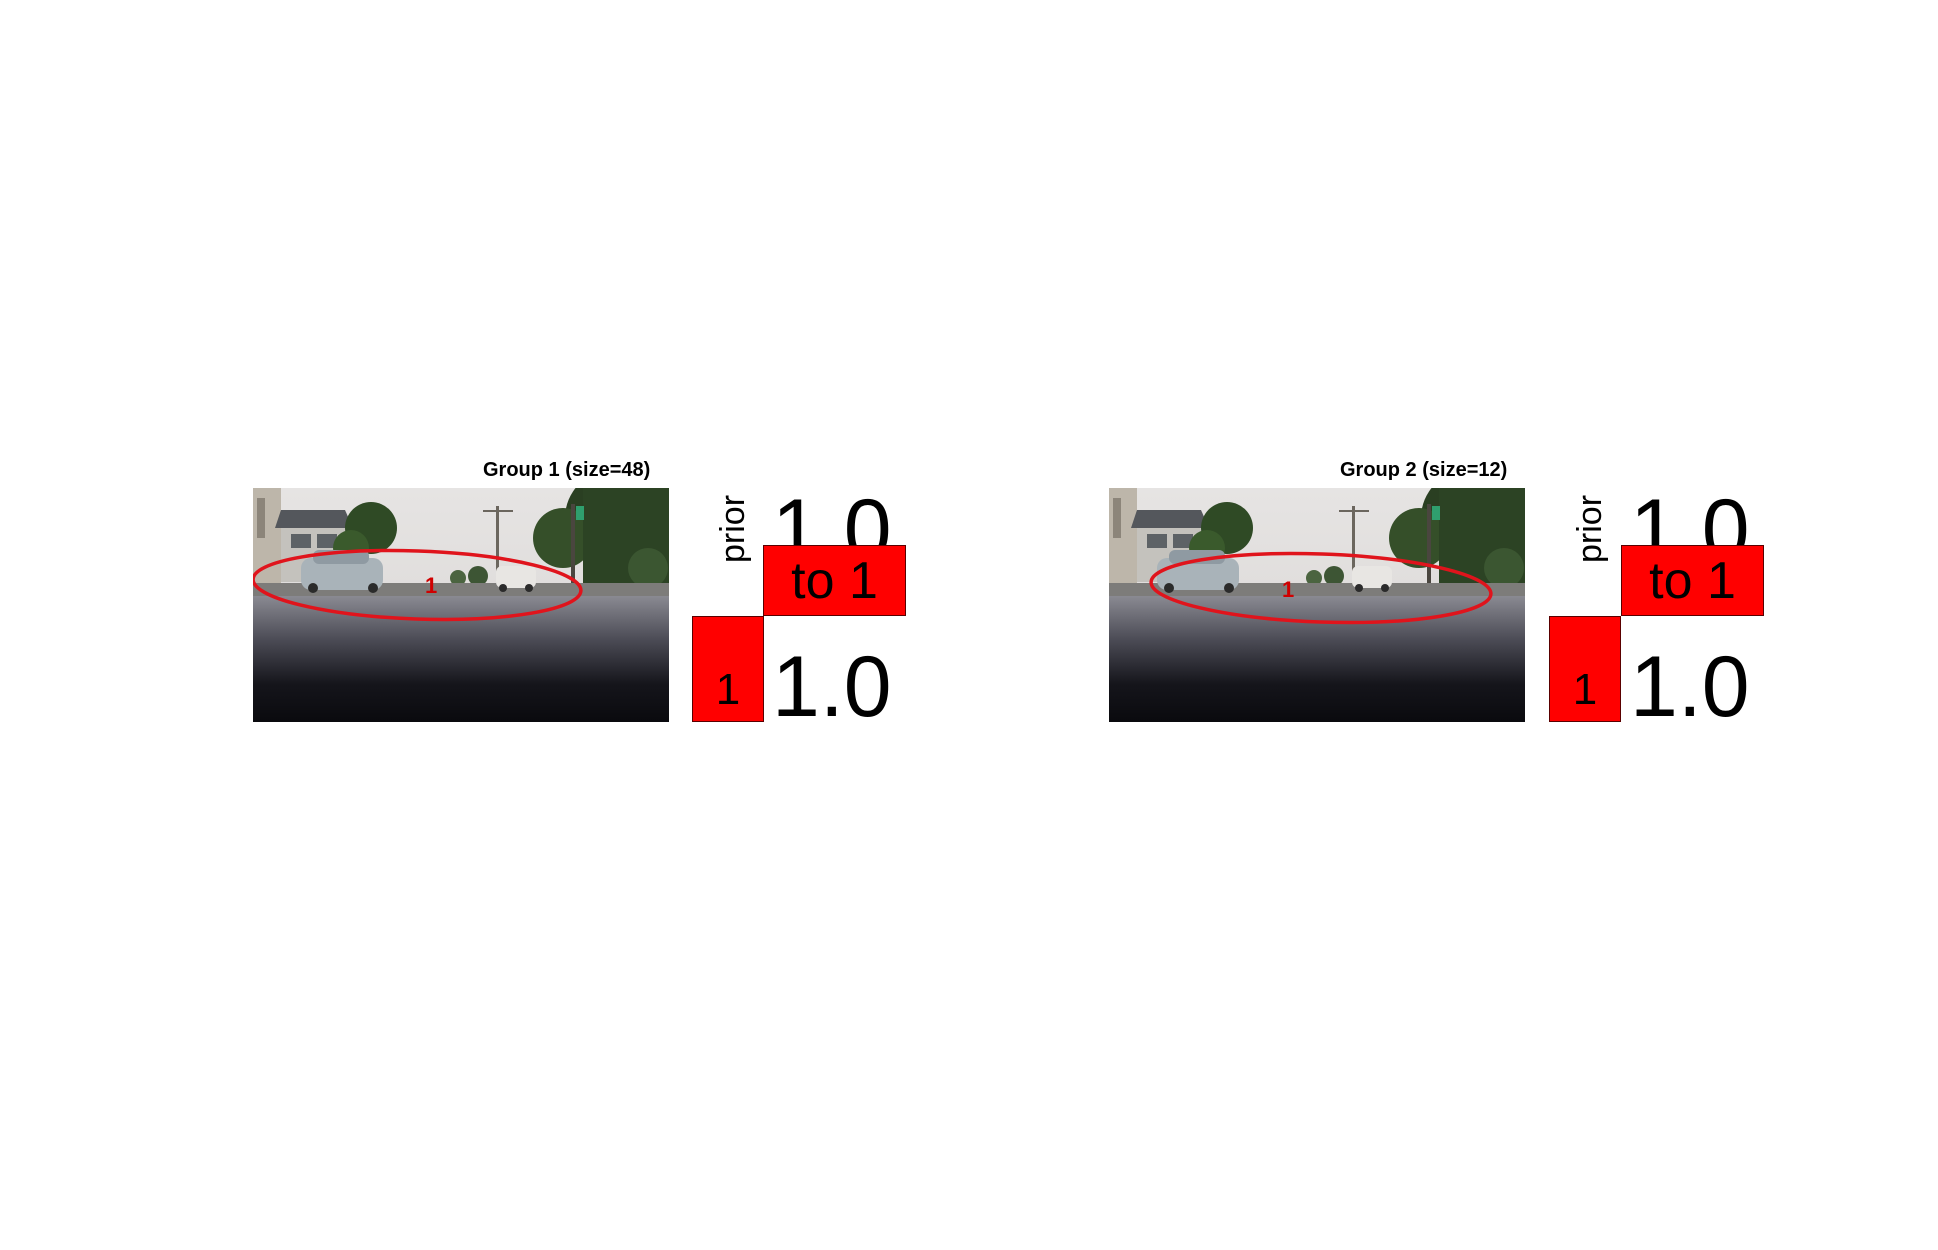 This screenshot has width=1938, height=1250. I want to click on group-title: Group 1 (size=48), so click(567, 470).